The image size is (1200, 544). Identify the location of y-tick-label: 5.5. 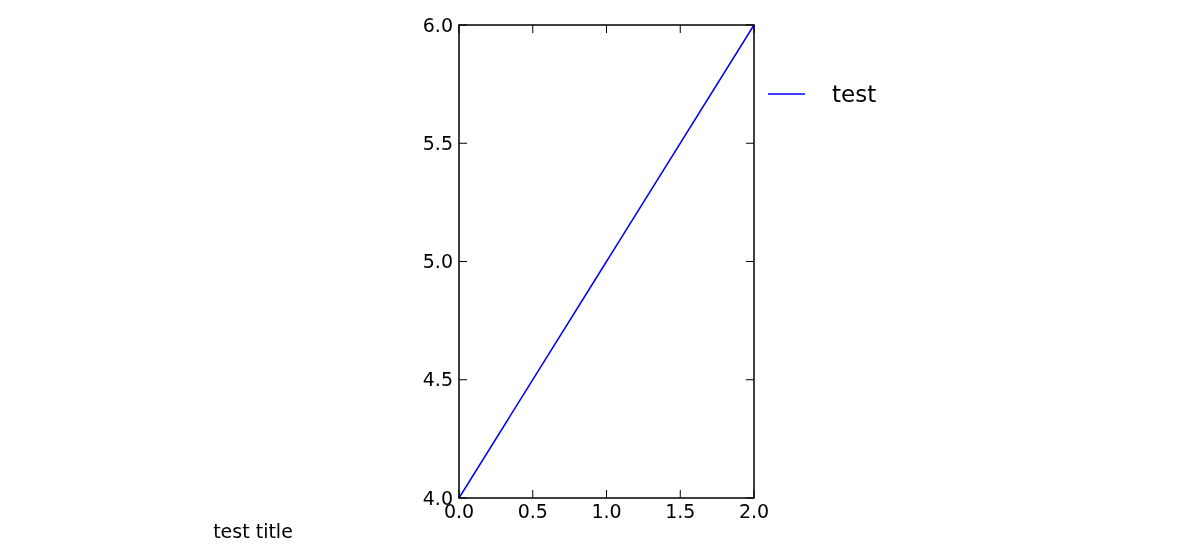
(437, 142).